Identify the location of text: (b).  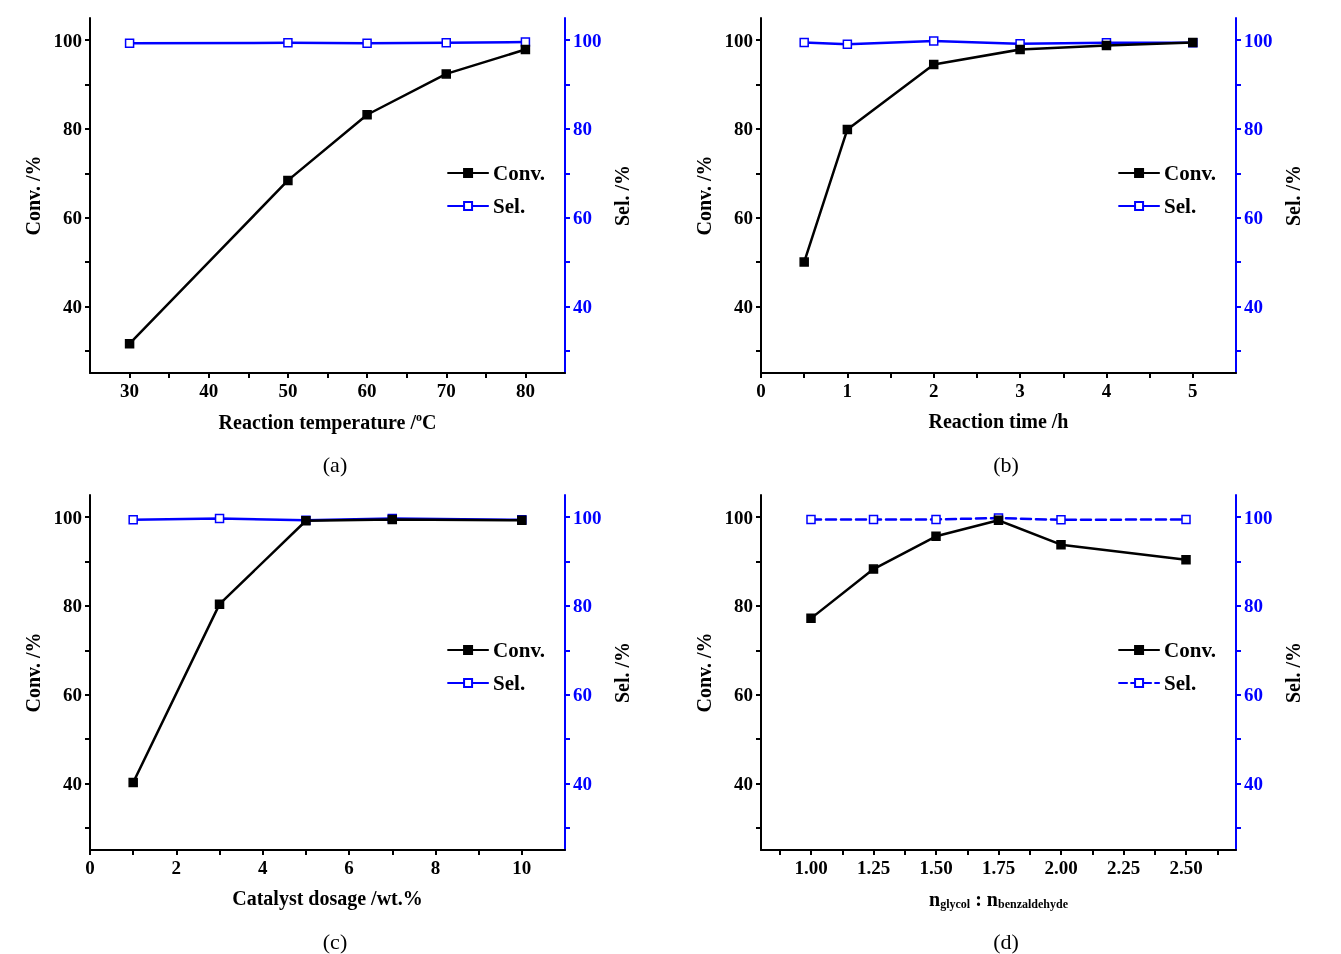
(1006, 464).